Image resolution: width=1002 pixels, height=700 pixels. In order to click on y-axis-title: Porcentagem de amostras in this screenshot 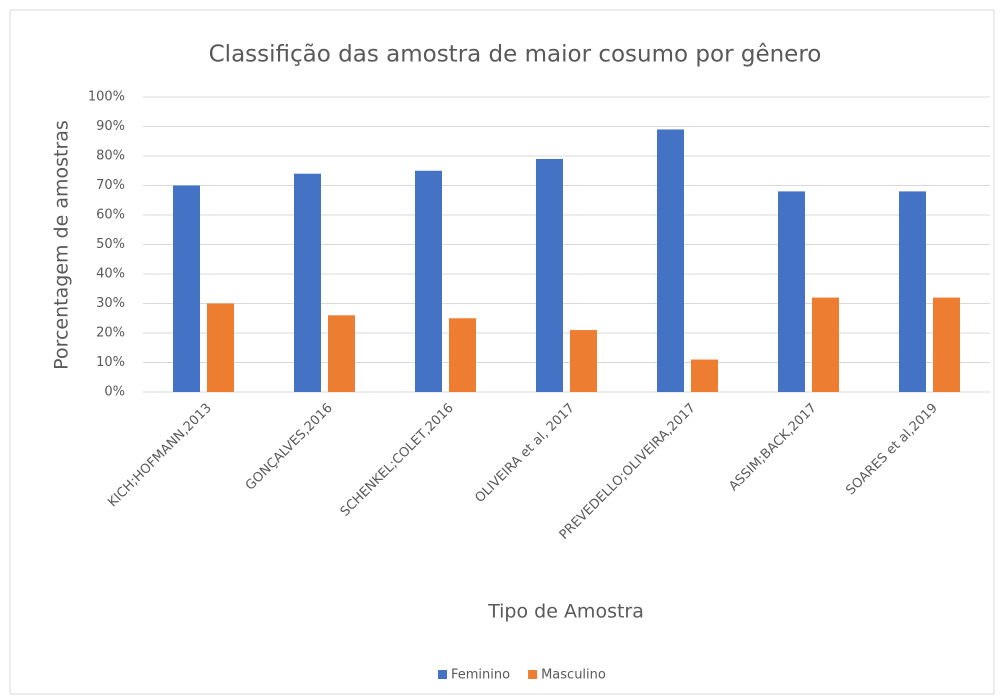, I will do `click(62, 245)`.